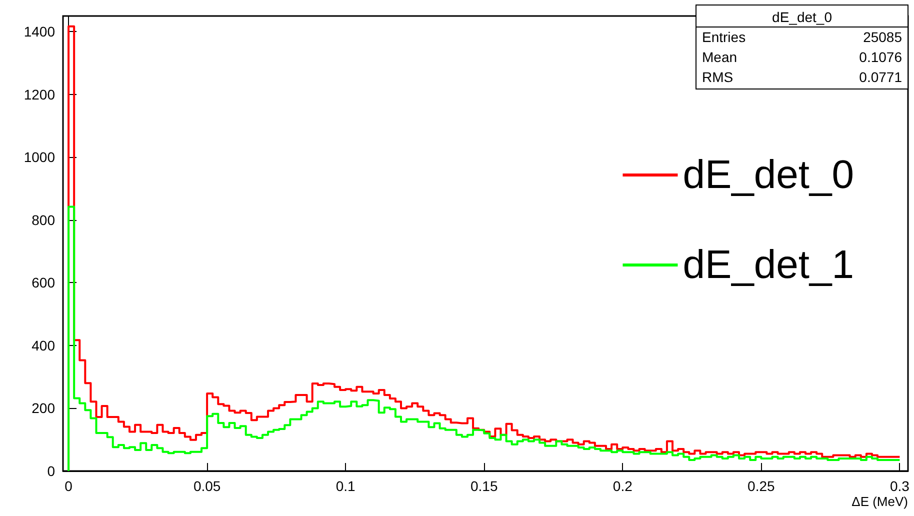 The width and height of the screenshot is (914, 516). I want to click on y-tick-label: 400, so click(44, 345).